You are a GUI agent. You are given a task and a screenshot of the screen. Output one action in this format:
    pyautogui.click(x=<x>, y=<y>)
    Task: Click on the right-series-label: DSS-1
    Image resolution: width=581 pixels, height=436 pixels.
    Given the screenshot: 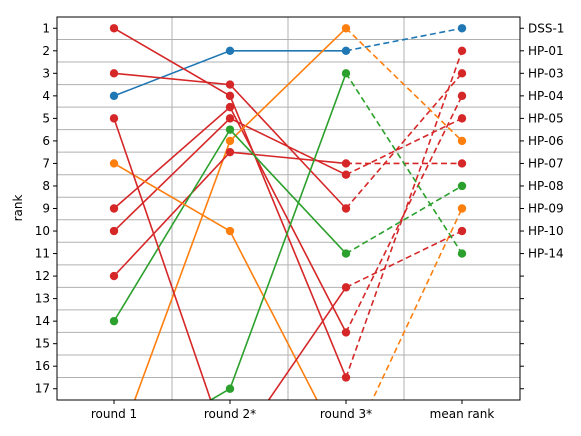 What is the action you would take?
    pyautogui.click(x=546, y=28)
    